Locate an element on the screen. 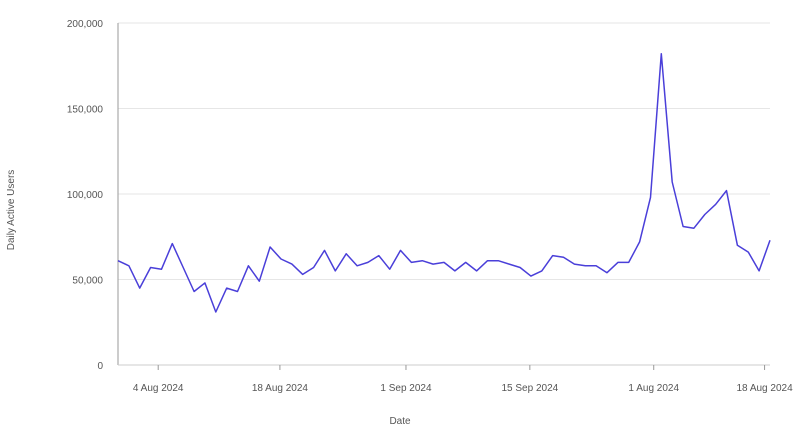  y-tick-label: 100,000 is located at coordinates (85, 195).